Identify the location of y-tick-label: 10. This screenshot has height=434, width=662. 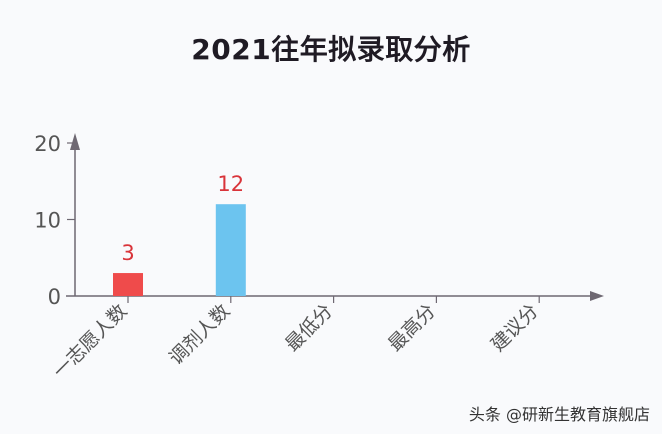
(47, 221).